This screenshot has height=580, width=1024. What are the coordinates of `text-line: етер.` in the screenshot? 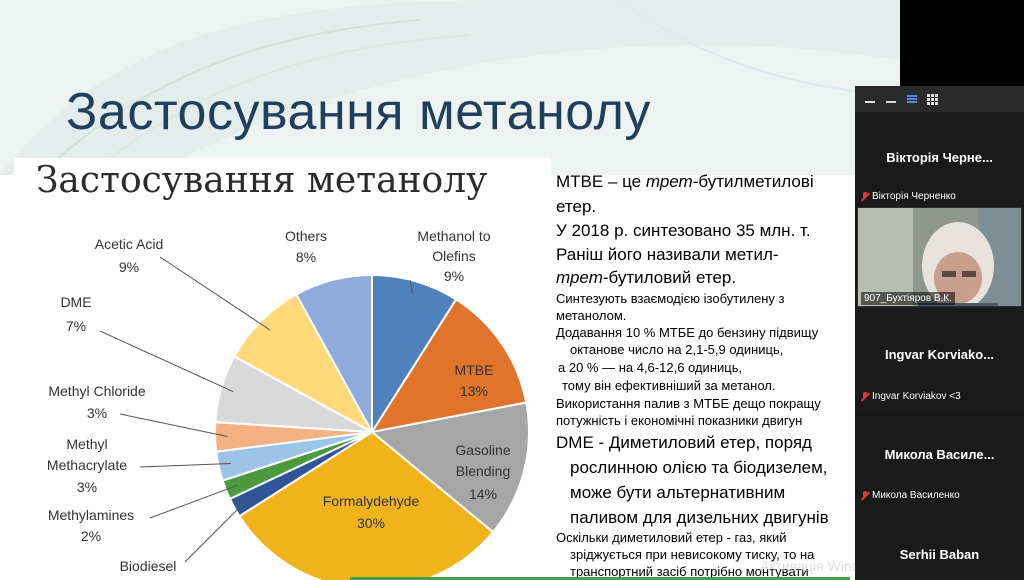 It's located at (576, 206).